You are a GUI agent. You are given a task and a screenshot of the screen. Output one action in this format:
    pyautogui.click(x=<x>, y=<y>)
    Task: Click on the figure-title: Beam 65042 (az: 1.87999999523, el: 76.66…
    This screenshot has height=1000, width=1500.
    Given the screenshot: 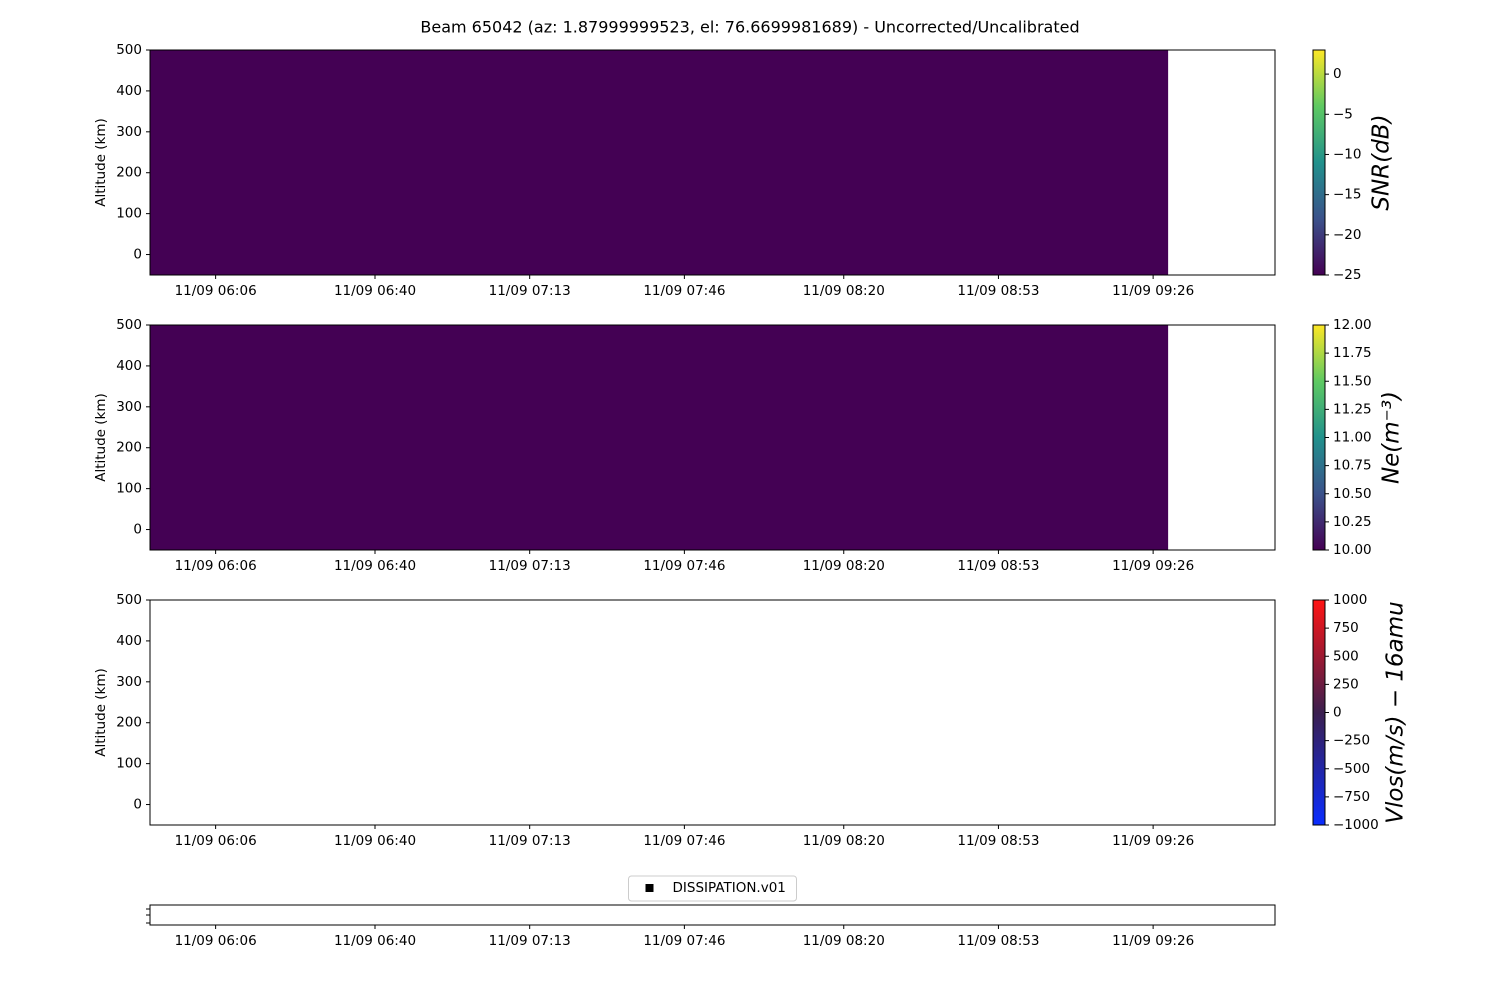 What is the action you would take?
    pyautogui.click(x=749, y=27)
    